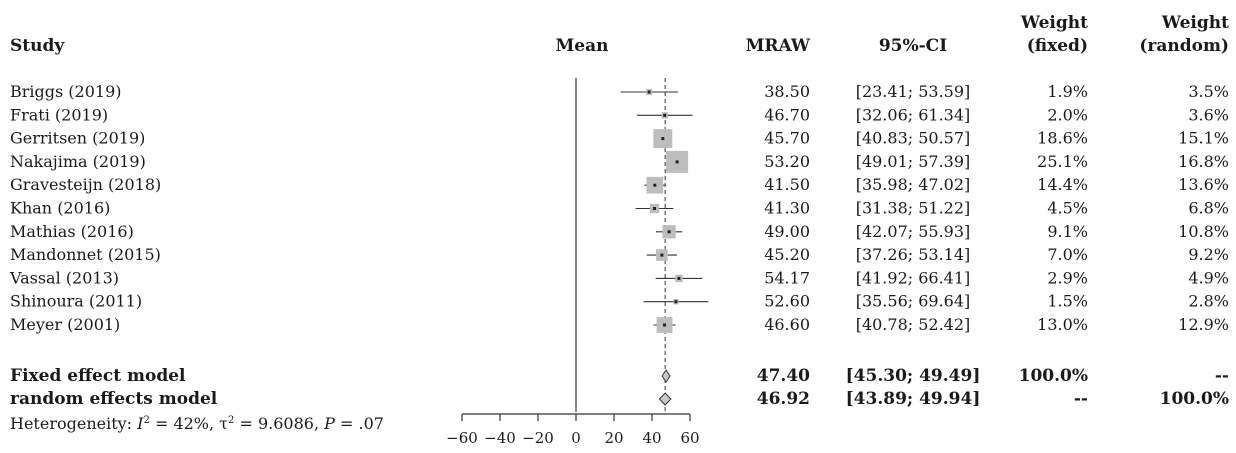 This screenshot has height=453, width=1236. Describe the element at coordinates (77, 138) in the screenshot. I see `study-name: Gerritsen (2019)` at that location.